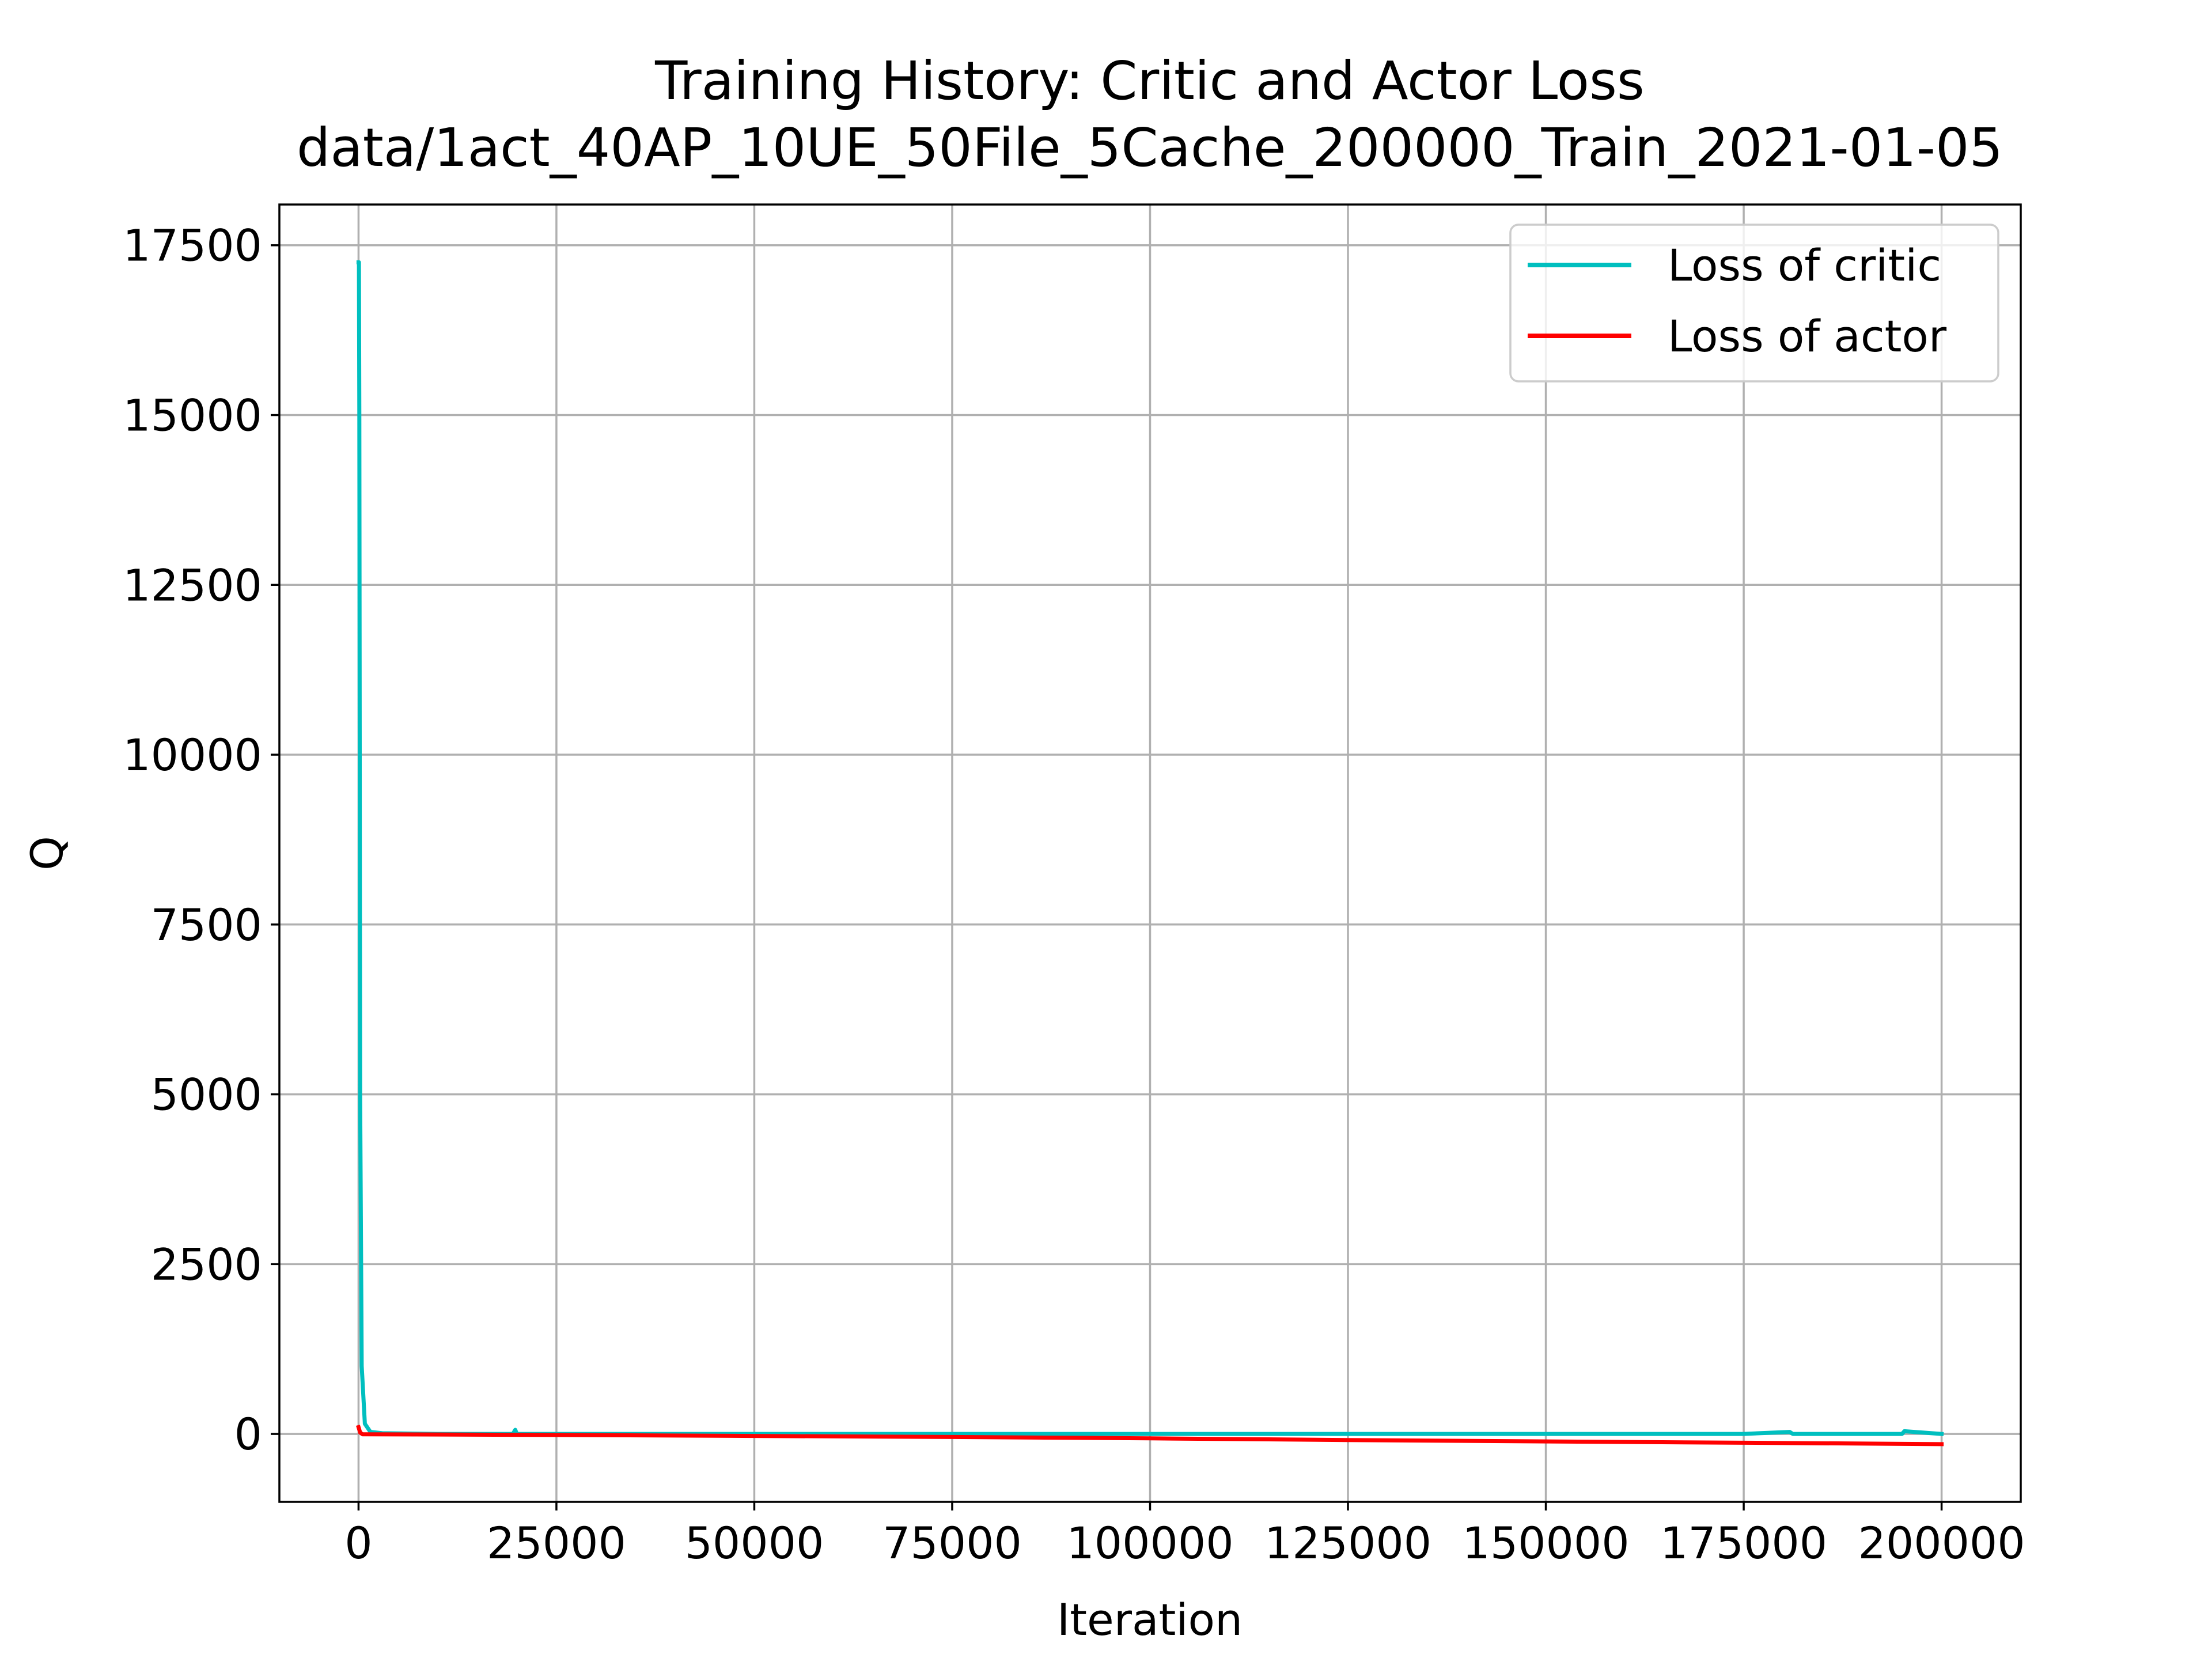 This screenshot has width=2212, height=1662. I want to click on x-tick-label: 200000, so click(1941, 1543).